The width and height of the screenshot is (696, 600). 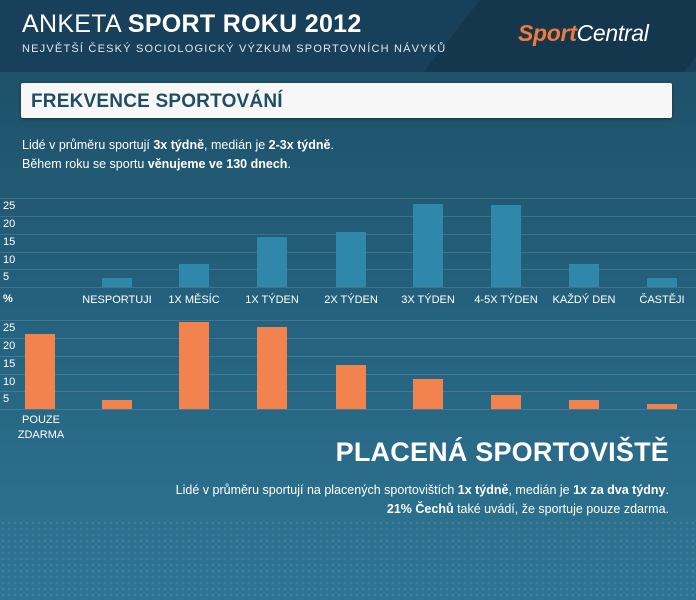 I want to click on category-label: 3X TÝDEN, so click(x=428, y=300).